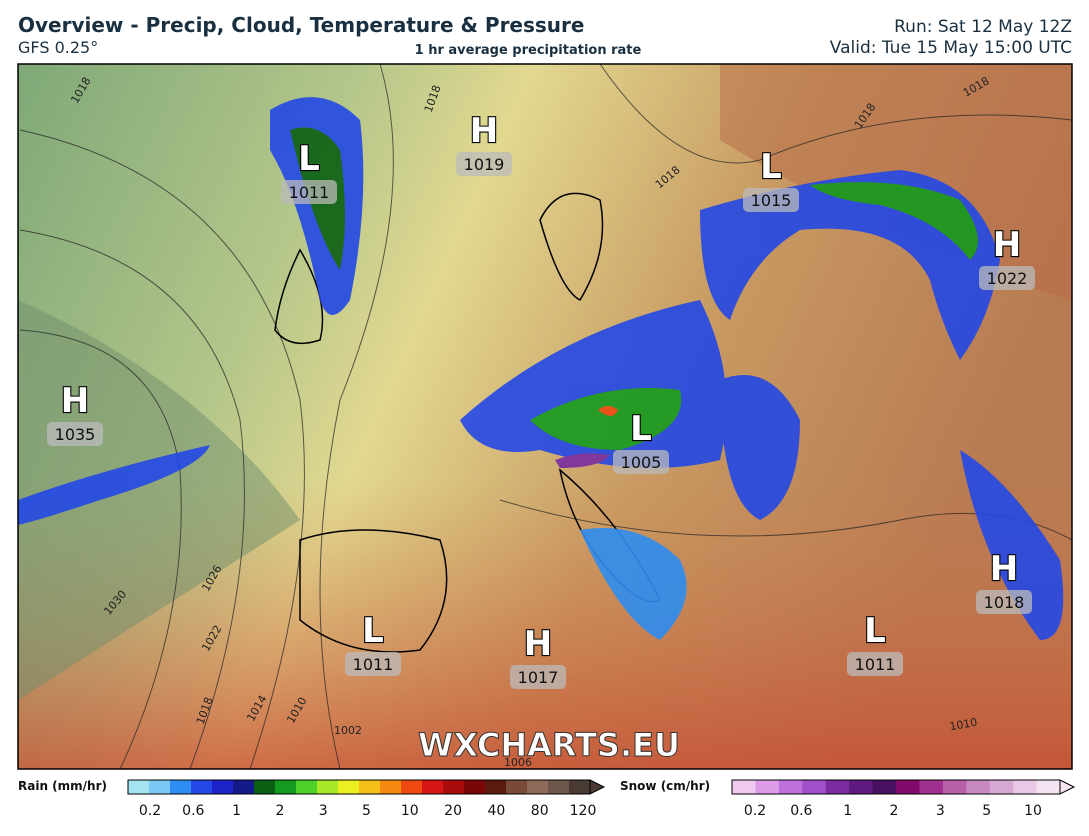  What do you see at coordinates (847, 811) in the screenshot?
I see `snow-tick-label: 1` at bounding box center [847, 811].